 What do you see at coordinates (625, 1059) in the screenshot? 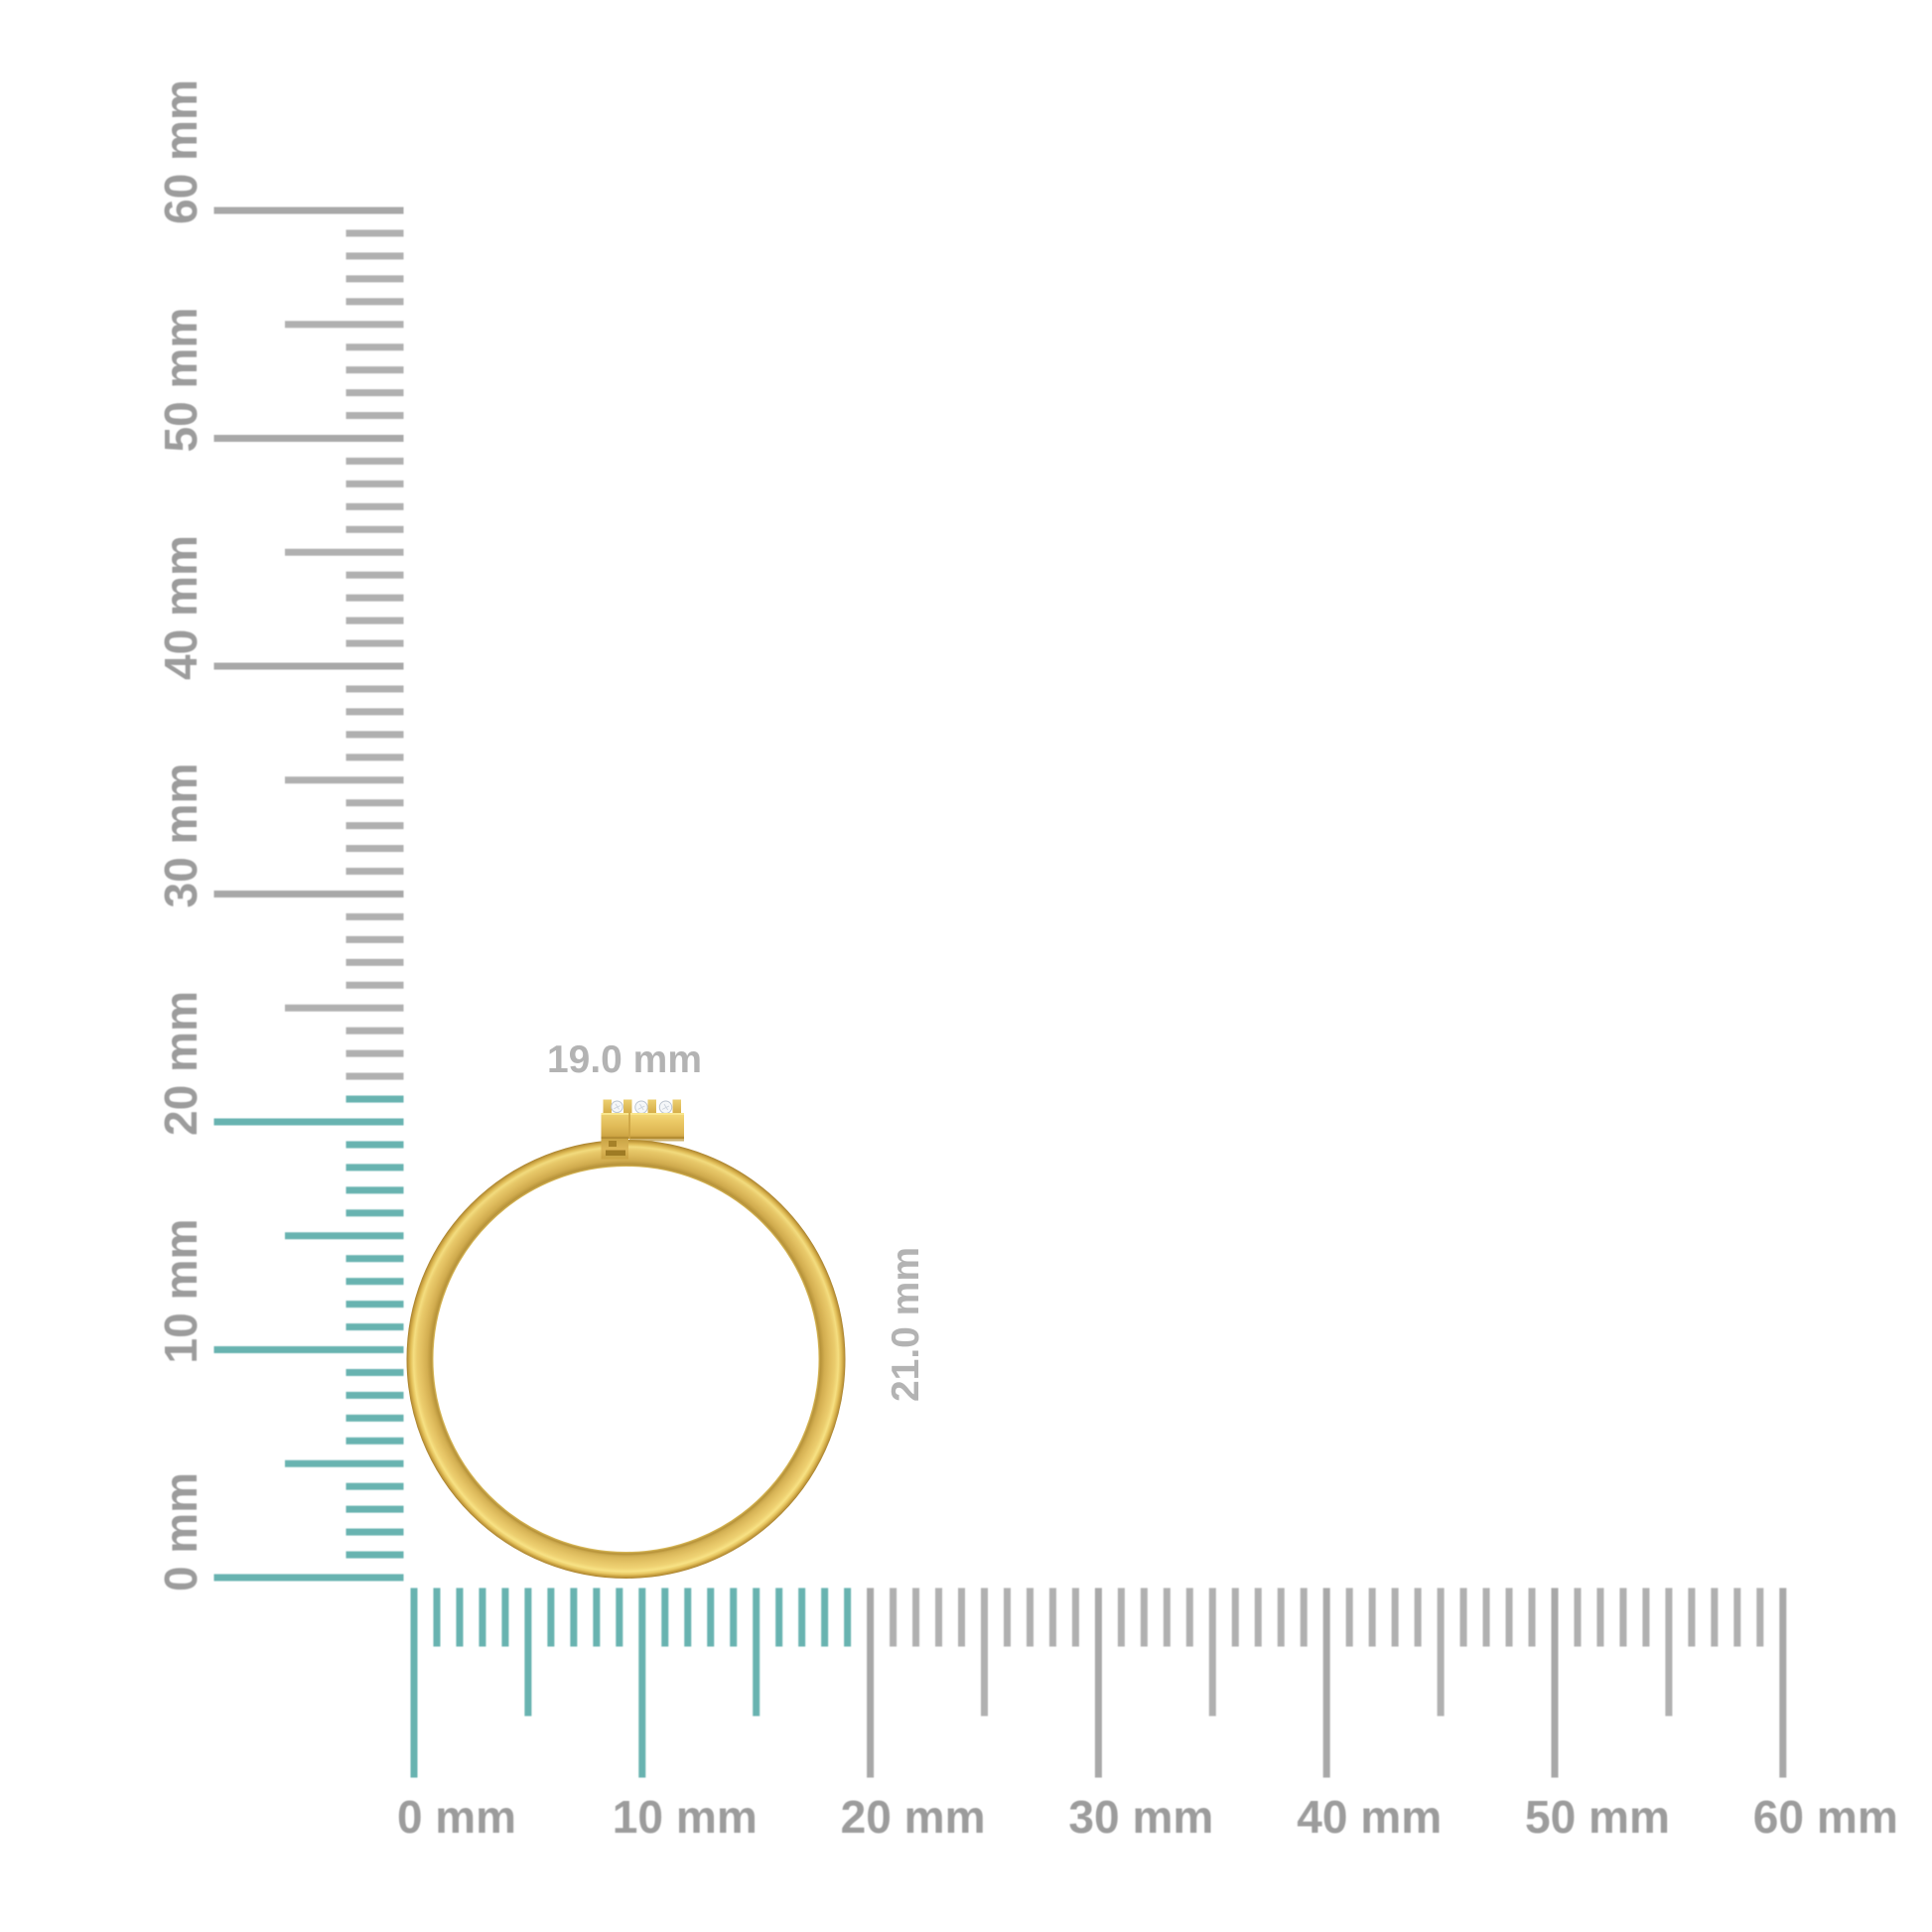
I see `svg-text: 19.0 mm` at bounding box center [625, 1059].